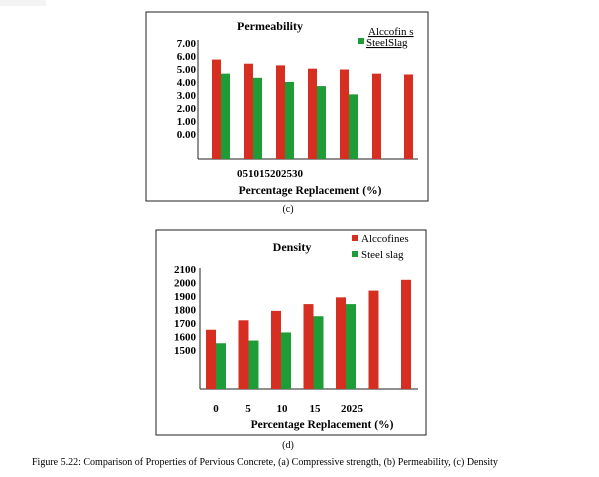  Describe the element at coordinates (185, 311) in the screenshot. I see `density-y-tick-label: 1800` at that location.